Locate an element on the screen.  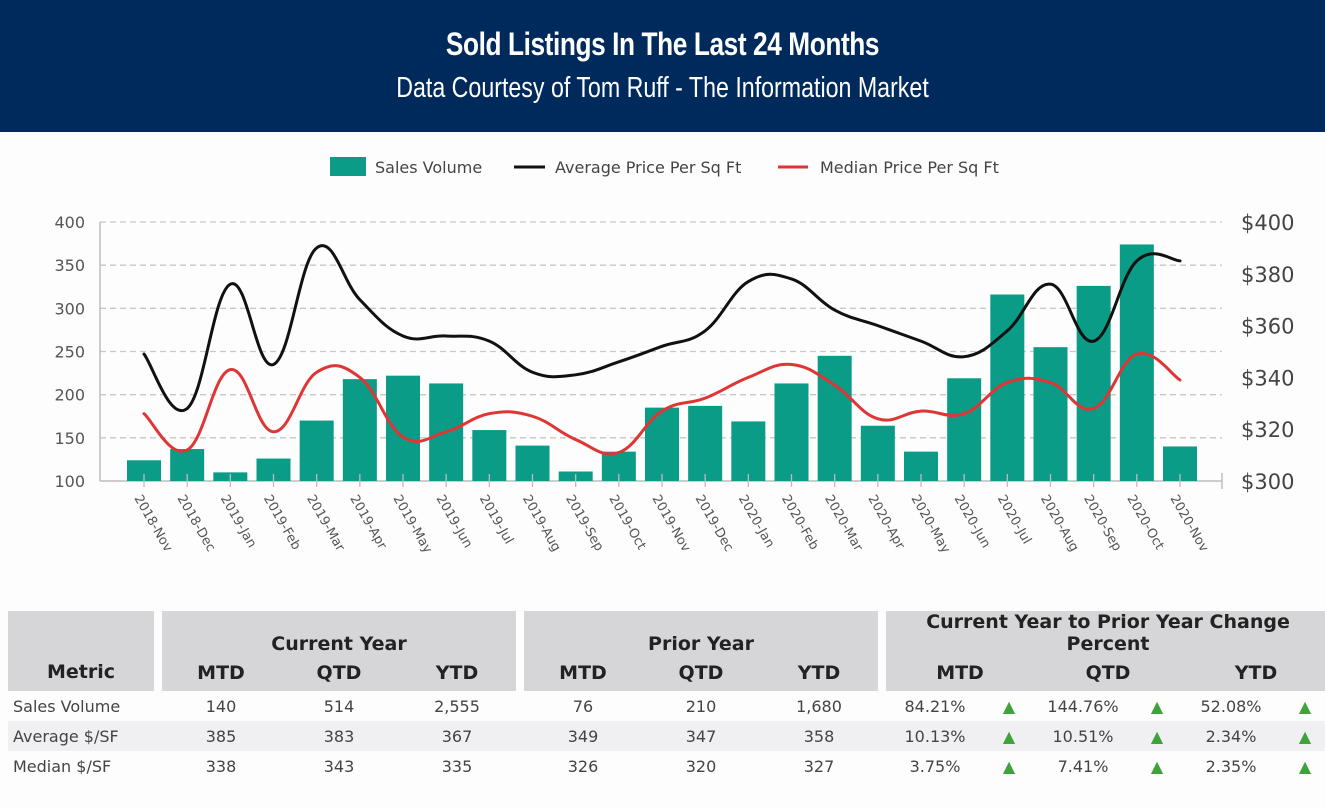
x-tick-label: 2020-Jun is located at coordinates (972, 522).